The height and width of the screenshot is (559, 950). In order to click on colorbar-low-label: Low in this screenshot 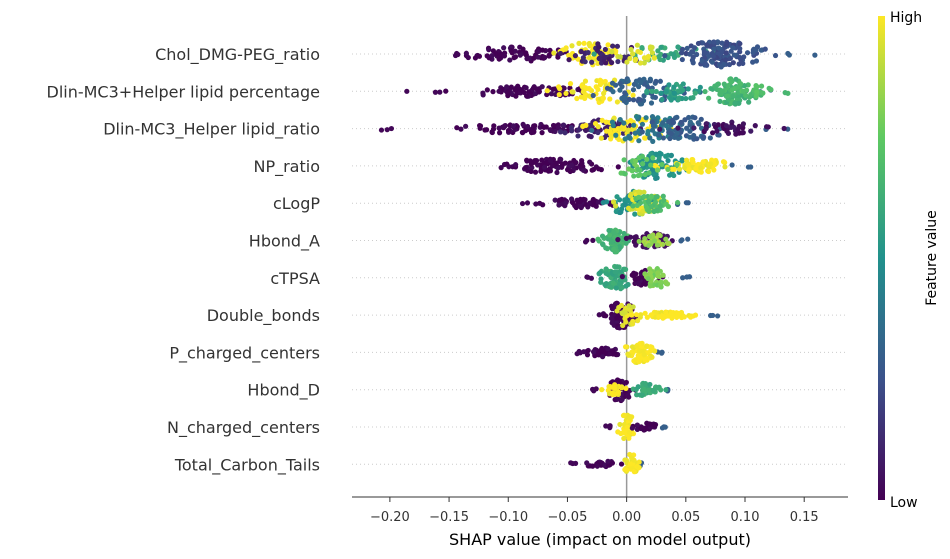, I will do `click(904, 503)`.